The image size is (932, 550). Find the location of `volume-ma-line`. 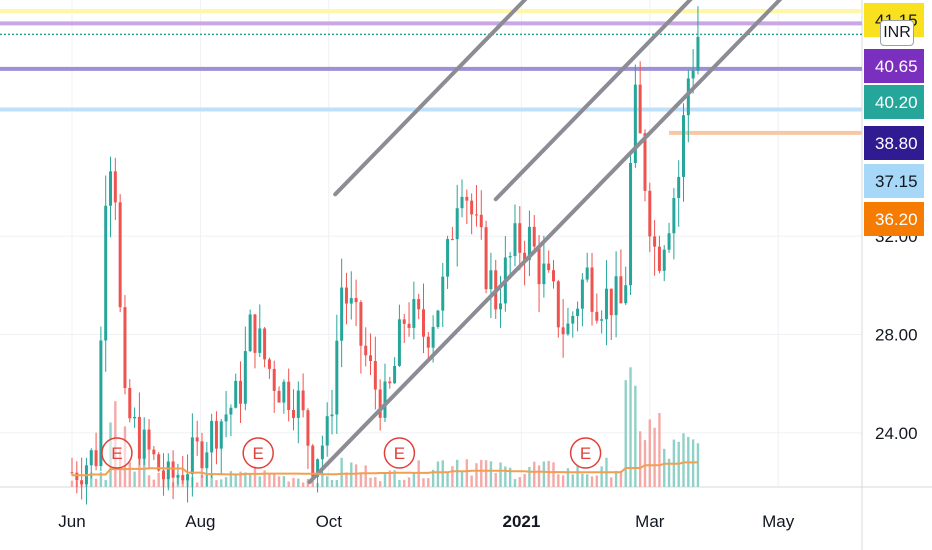

volume-ma-line is located at coordinates (385, 469).